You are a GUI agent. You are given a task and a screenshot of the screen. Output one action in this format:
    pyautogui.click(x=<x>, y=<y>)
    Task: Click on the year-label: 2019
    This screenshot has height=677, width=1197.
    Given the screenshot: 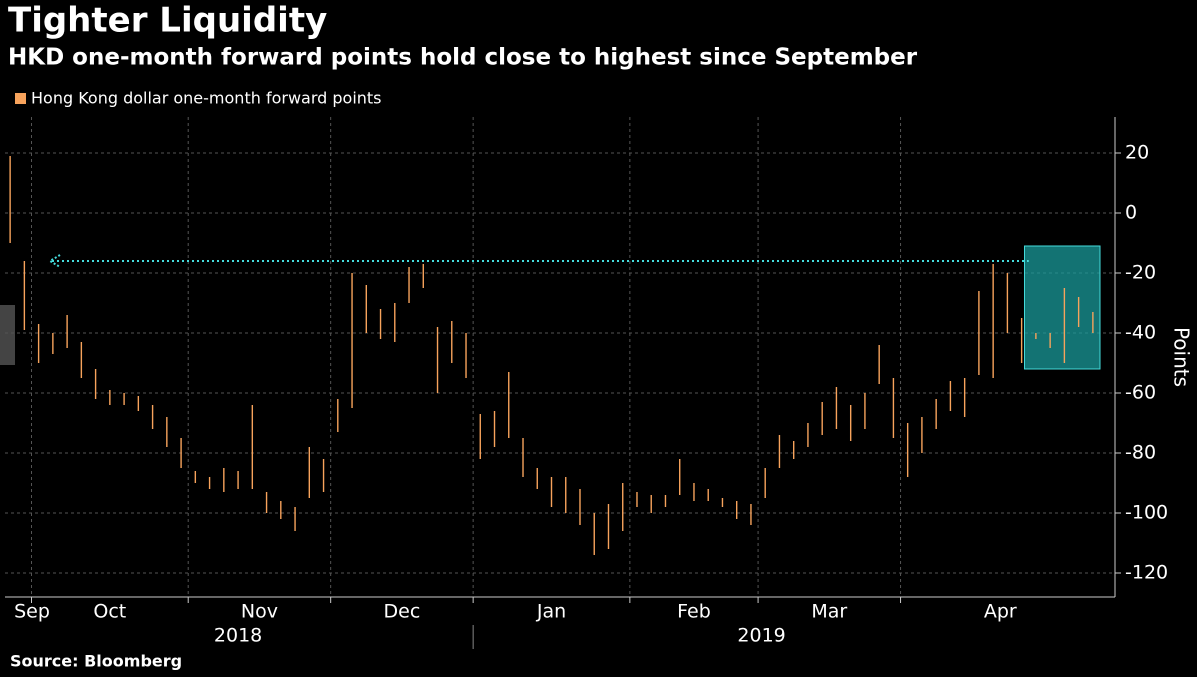 What is the action you would take?
    pyautogui.click(x=761, y=636)
    